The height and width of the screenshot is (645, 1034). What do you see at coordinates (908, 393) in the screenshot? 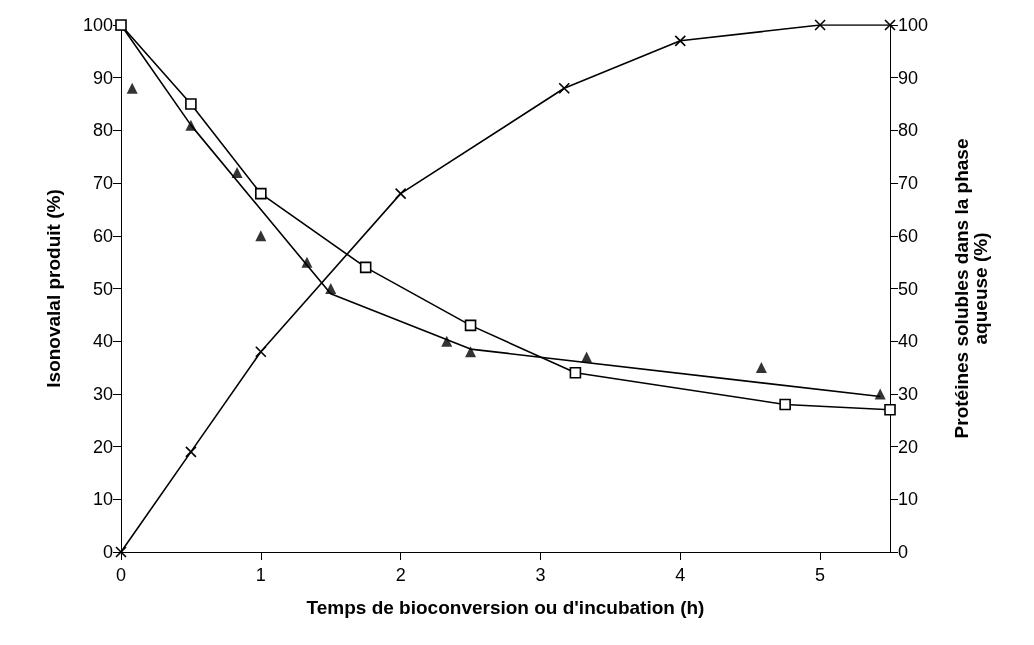
I see `y2-tick-label: 30` at bounding box center [908, 393].